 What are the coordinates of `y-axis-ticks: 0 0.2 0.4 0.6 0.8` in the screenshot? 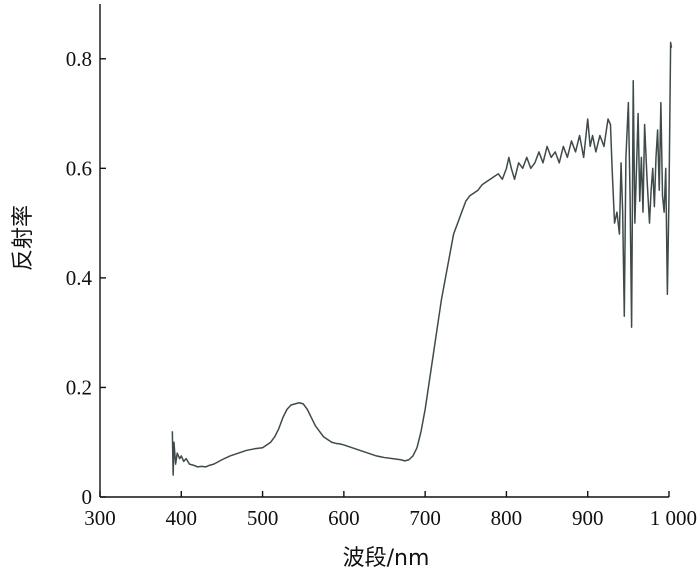 It's located at (86, 278).